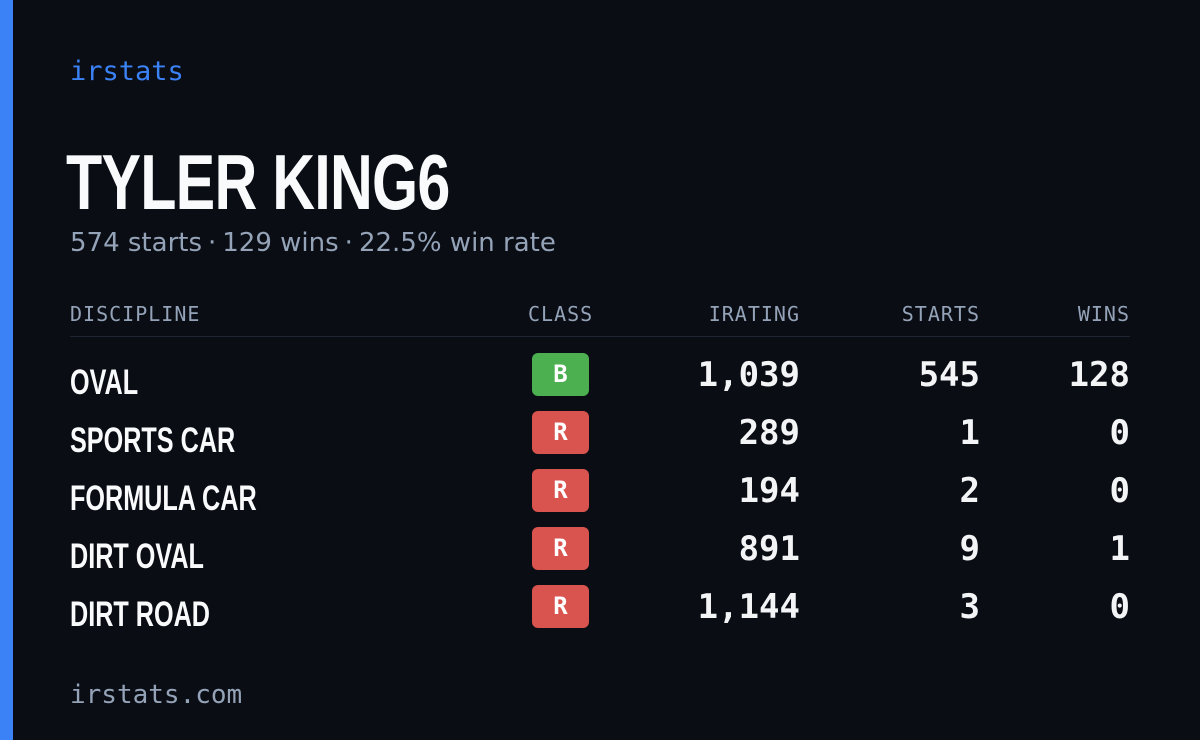  Describe the element at coordinates (156, 695) in the screenshot. I see `footer-url: irstats.com` at that location.